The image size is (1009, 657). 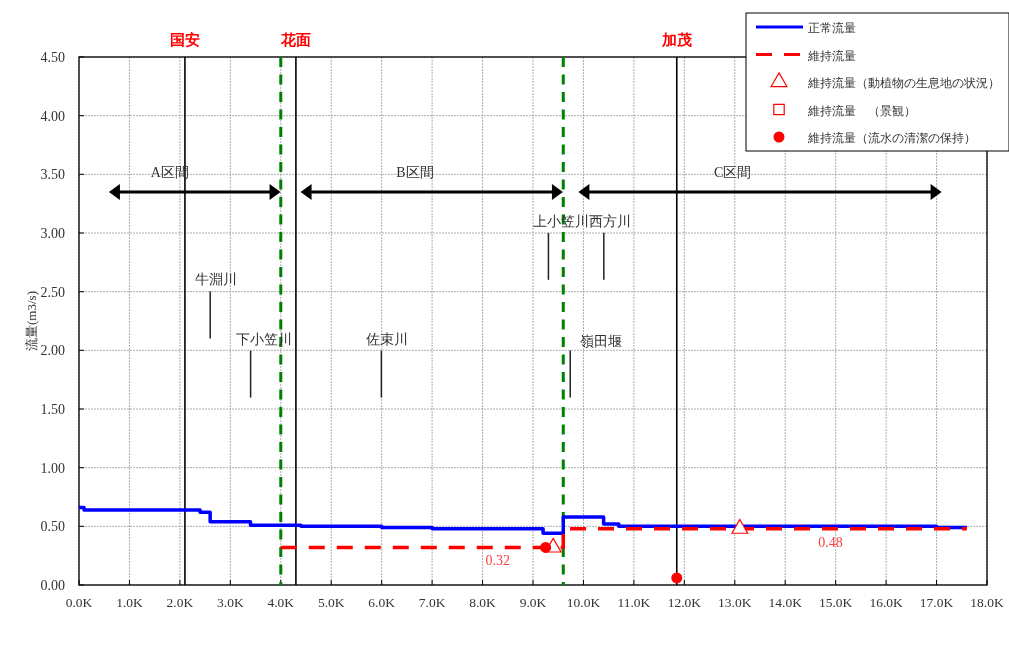 What do you see at coordinates (52, 175) in the screenshot?
I see `y-tick-label: 3.50` at bounding box center [52, 175].